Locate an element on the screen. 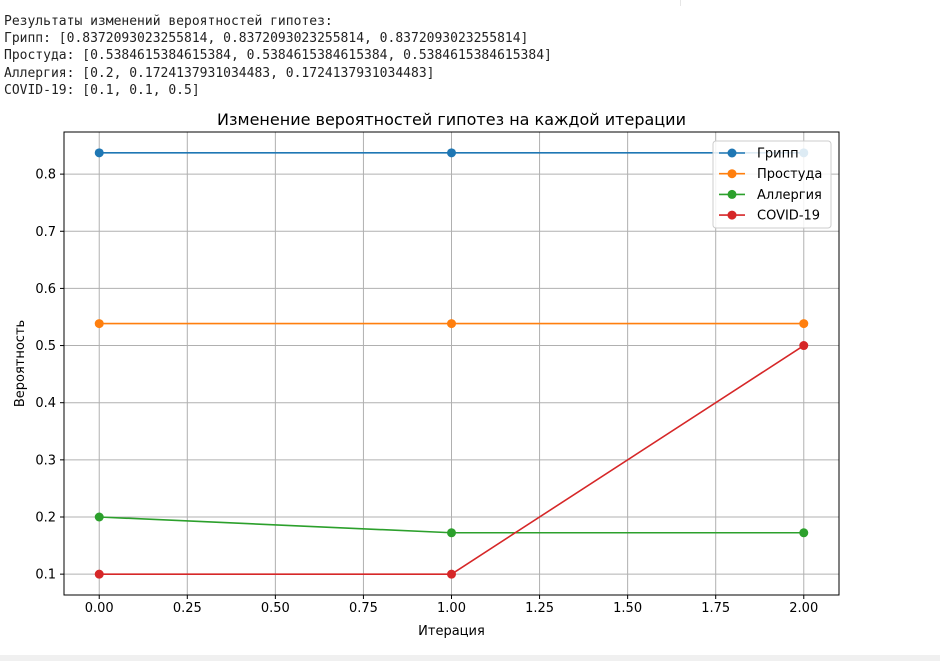  chart-legend: Грипп Простуда Аллергия COVID-19 is located at coordinates (772, 184).